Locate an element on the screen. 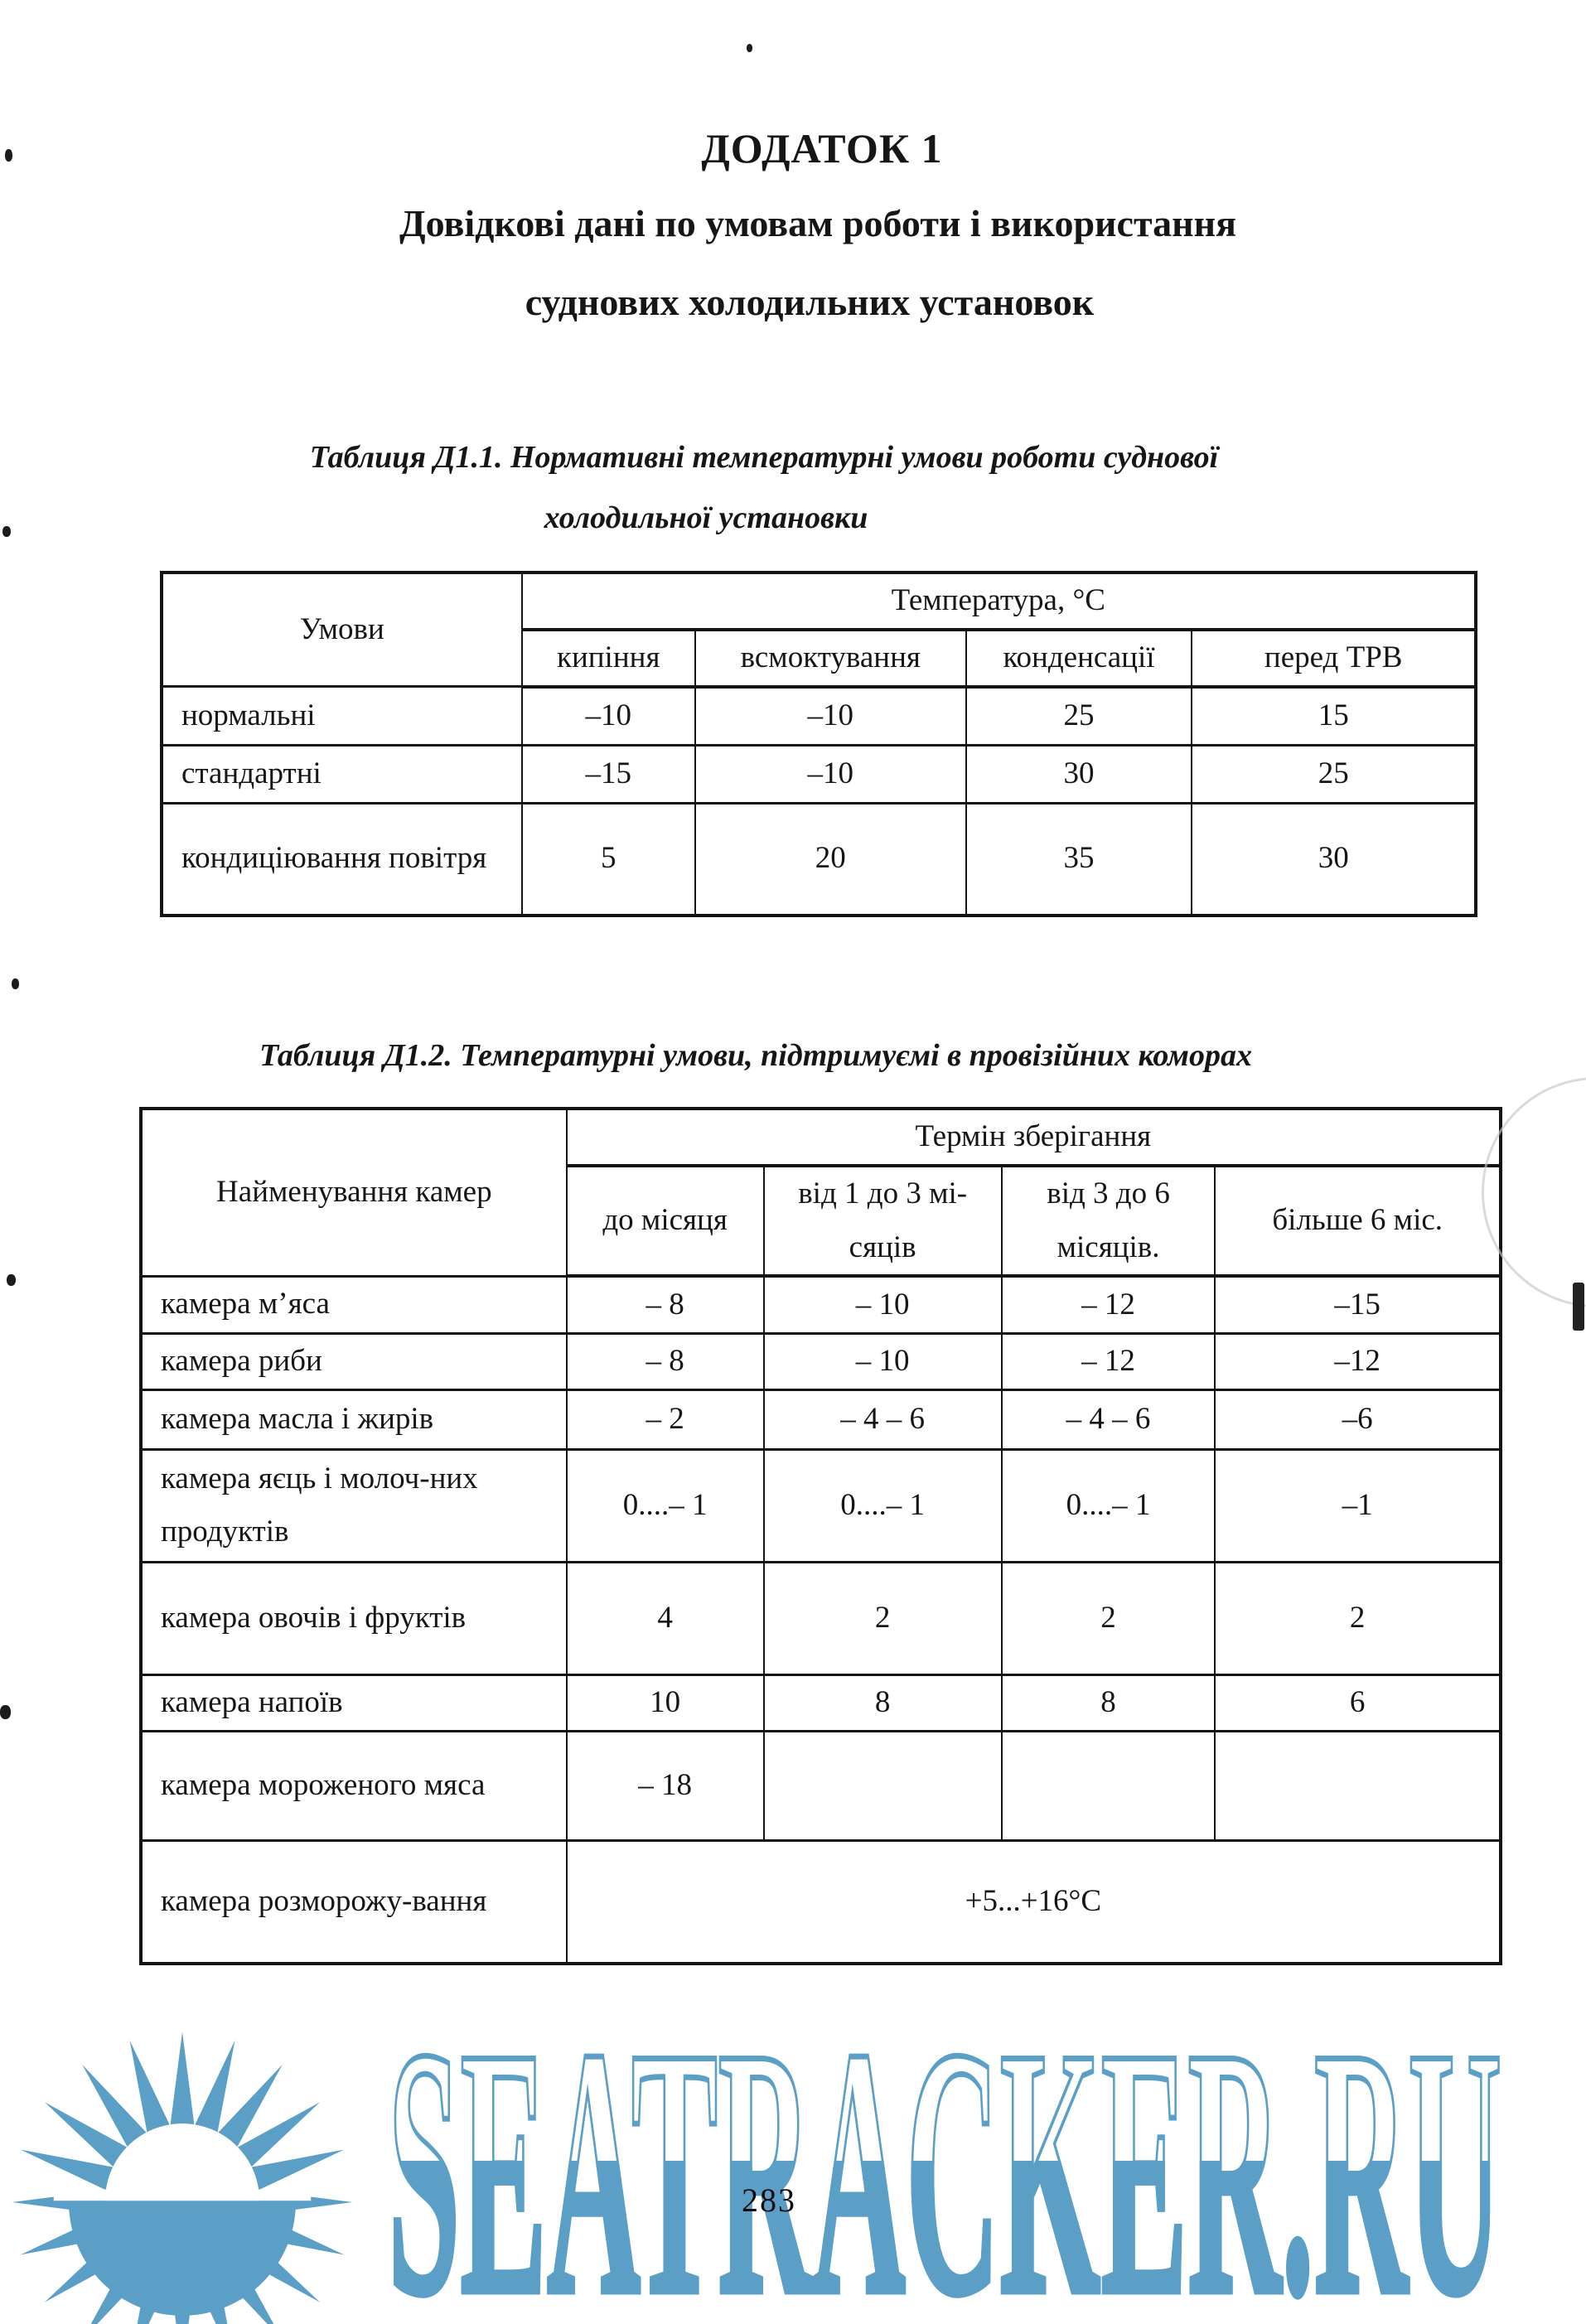 The width and height of the screenshot is (1586, 2324). row-label: камера яєць і молоч-них продуктів is located at coordinates (354, 1505).